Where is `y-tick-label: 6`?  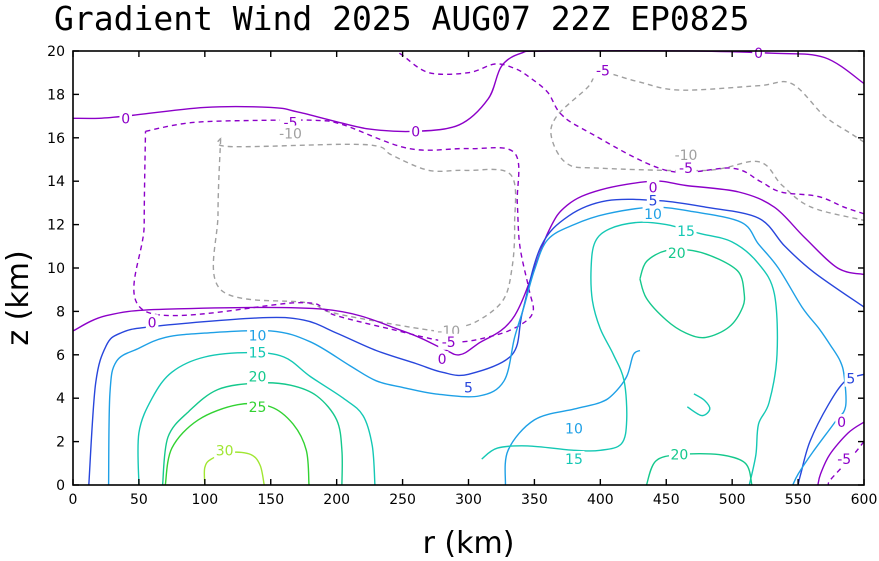
y-tick-label: 6 is located at coordinates (60, 356).